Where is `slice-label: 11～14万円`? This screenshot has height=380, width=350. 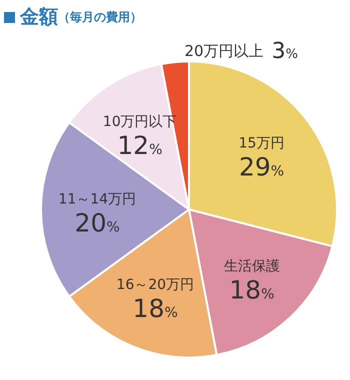 slice-label: 11～14万円 is located at coordinates (97, 200).